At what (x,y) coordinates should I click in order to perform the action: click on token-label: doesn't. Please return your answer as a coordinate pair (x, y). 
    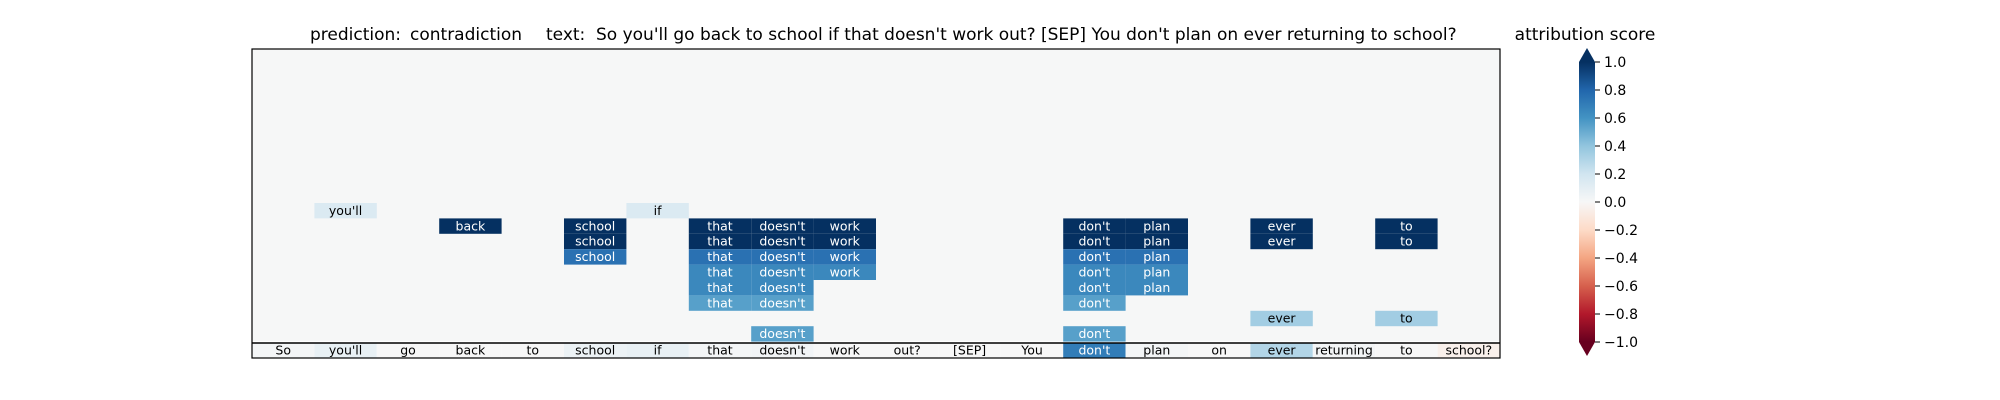
    Looking at the image, I should click on (782, 350).